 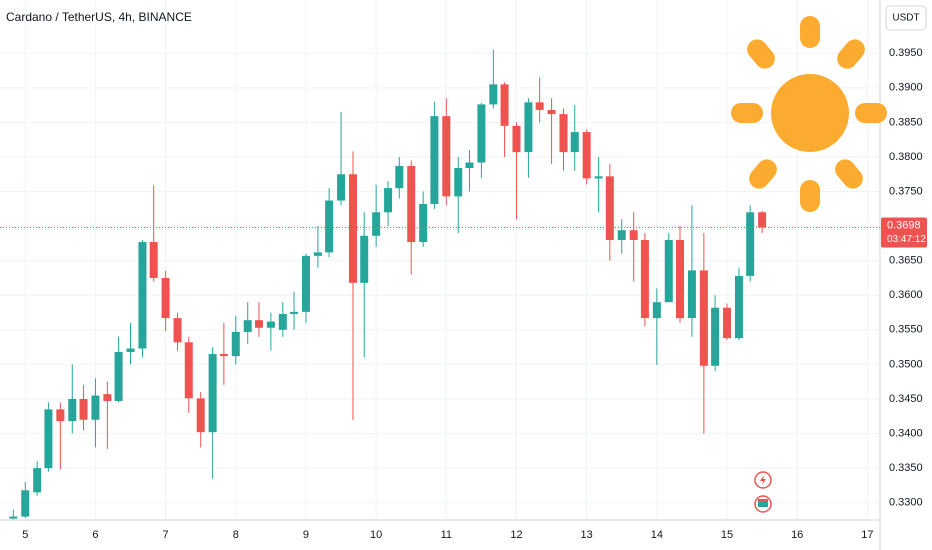 What do you see at coordinates (904, 232) in the screenshot?
I see `last-price-box` at bounding box center [904, 232].